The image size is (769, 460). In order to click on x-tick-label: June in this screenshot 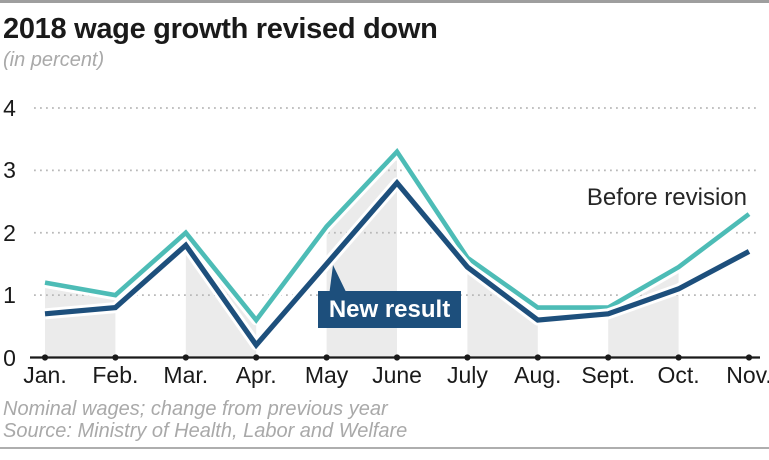, I will do `click(397, 375)`.